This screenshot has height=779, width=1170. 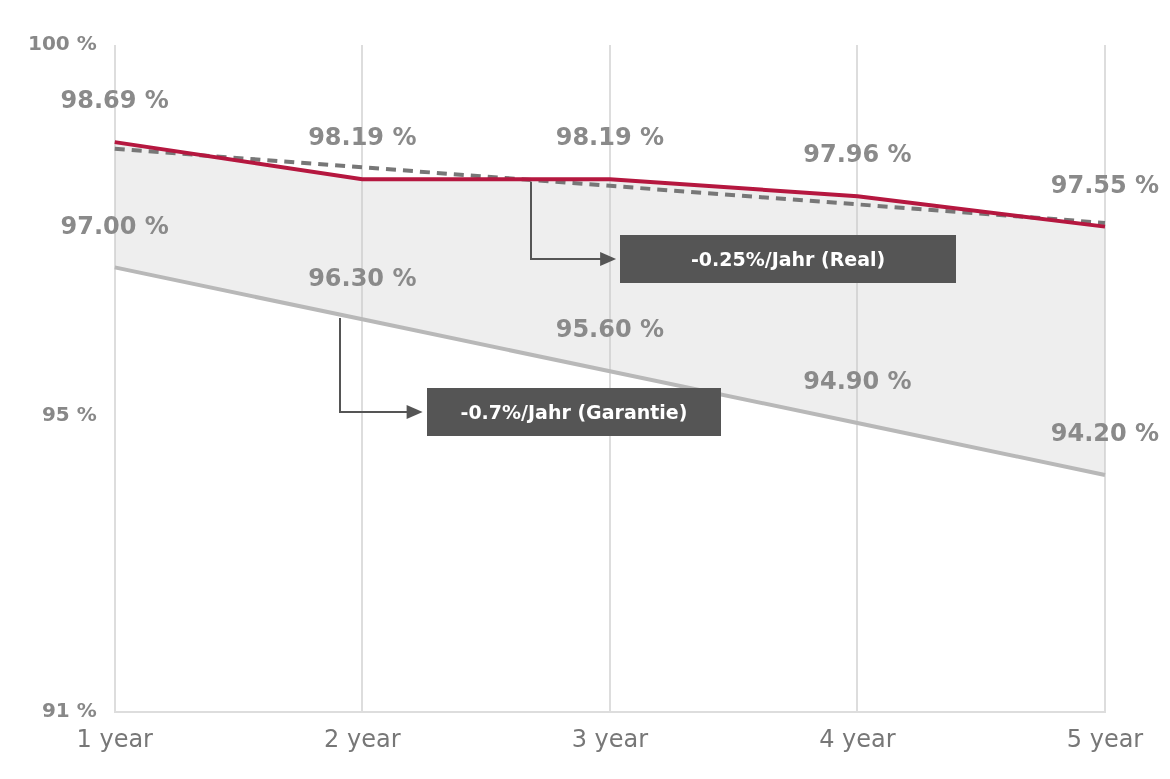 I want to click on x-tick-label: 1 year, so click(x=115, y=738).